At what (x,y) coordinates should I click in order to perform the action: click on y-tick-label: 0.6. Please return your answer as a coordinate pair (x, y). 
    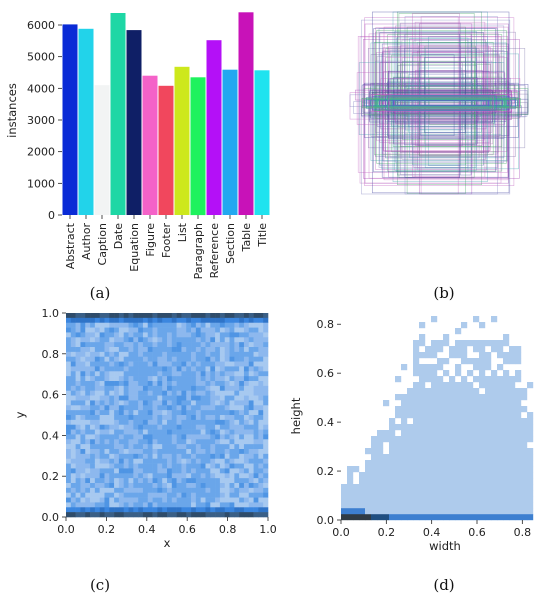
    Looking at the image, I should click on (326, 373).